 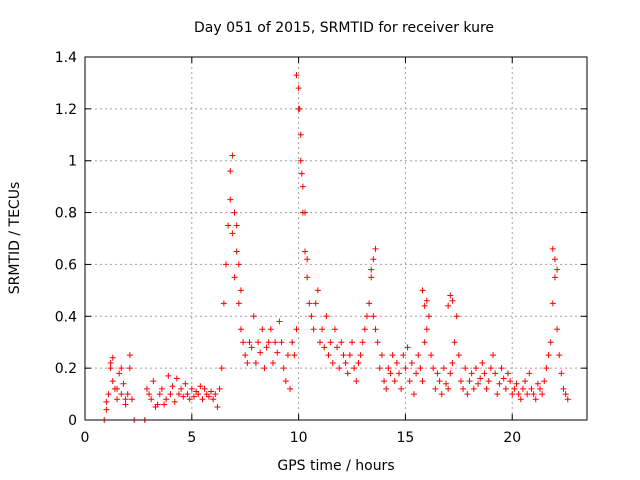 I want to click on y-tick-label: 0.8, so click(x=66, y=214).